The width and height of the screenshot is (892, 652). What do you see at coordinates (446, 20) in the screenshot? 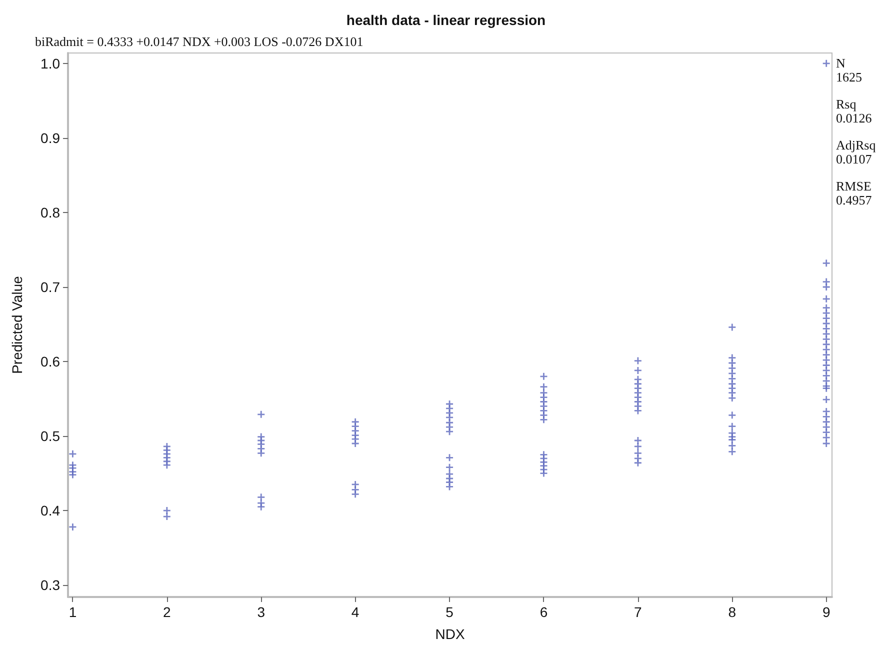
I see `chart-title: health data - linear regression` at bounding box center [446, 20].